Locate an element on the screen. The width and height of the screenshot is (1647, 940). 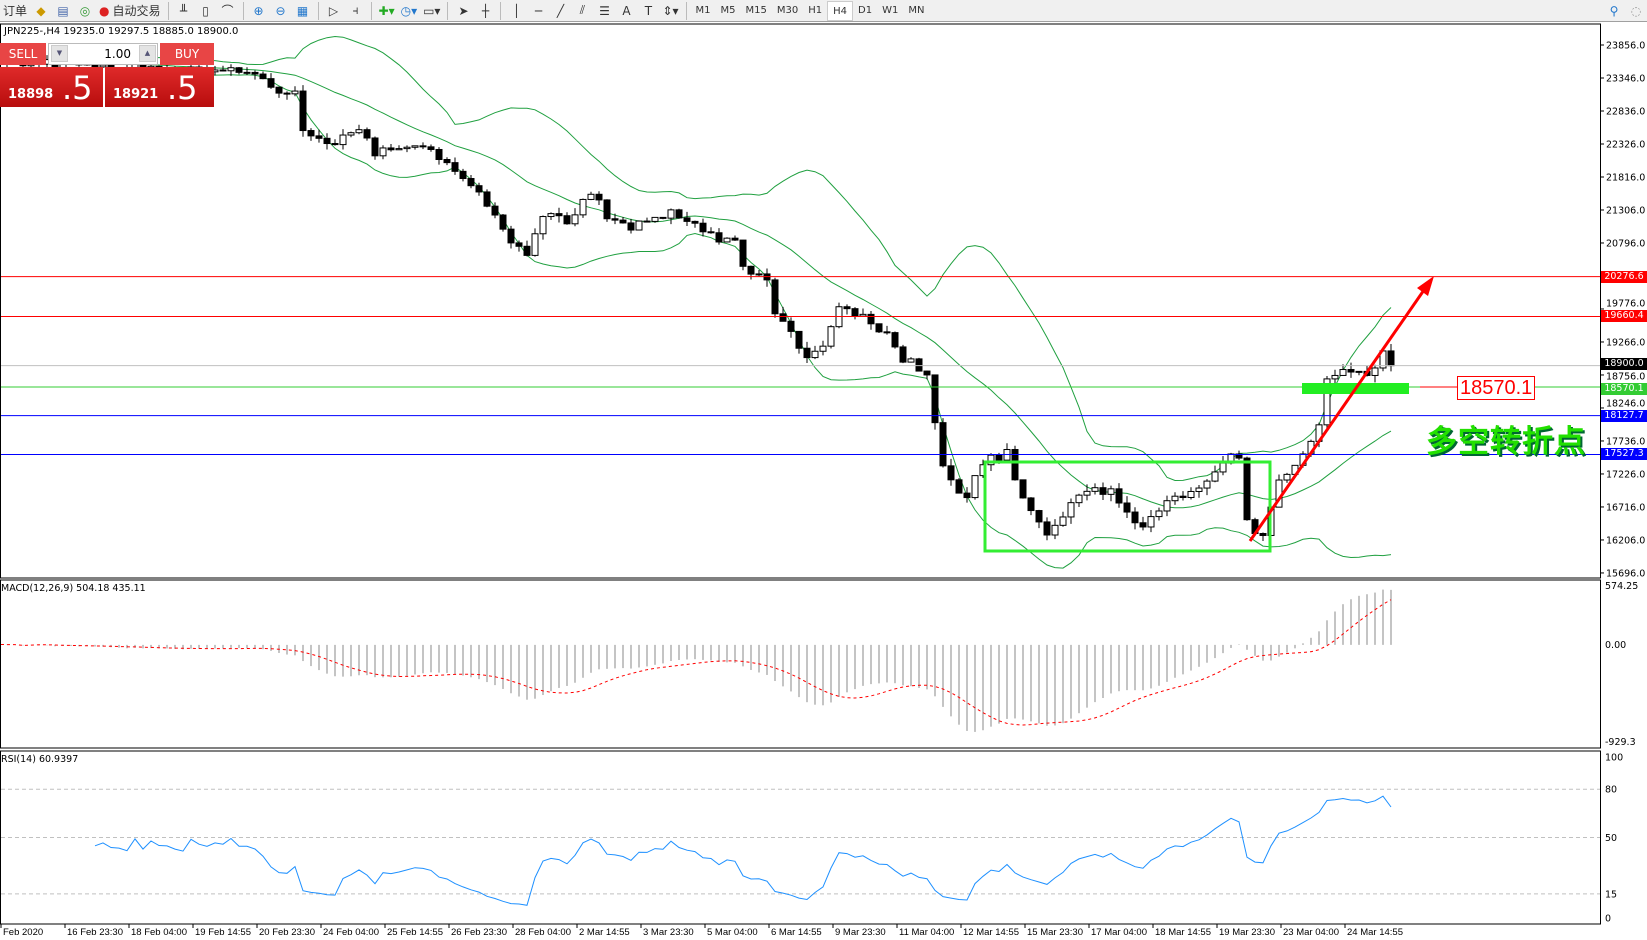
price-tick-label: 20796.0 is located at coordinates (1625, 243).